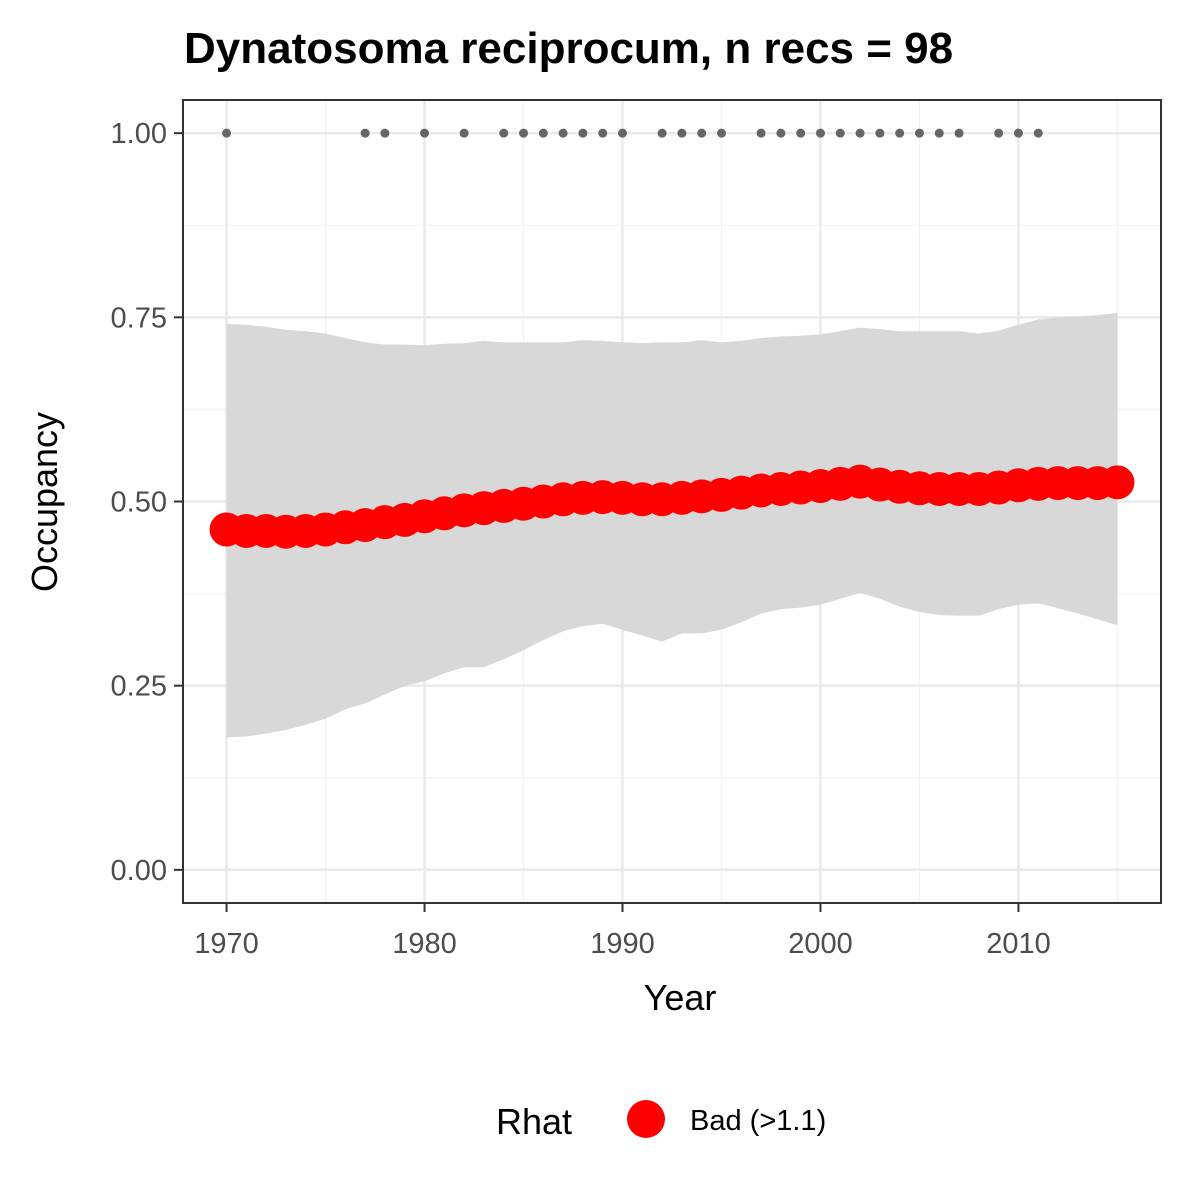  Describe the element at coordinates (758, 1121) in the screenshot. I see `legend-label-bad: Bad (>1.1)` at that location.